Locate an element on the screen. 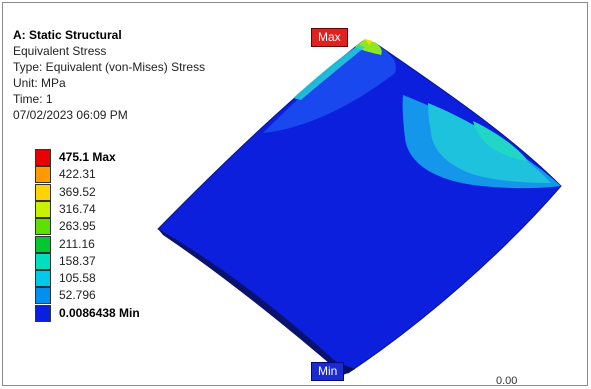 This screenshot has width=591, height=389. edge-band is located at coordinates (329, 72).